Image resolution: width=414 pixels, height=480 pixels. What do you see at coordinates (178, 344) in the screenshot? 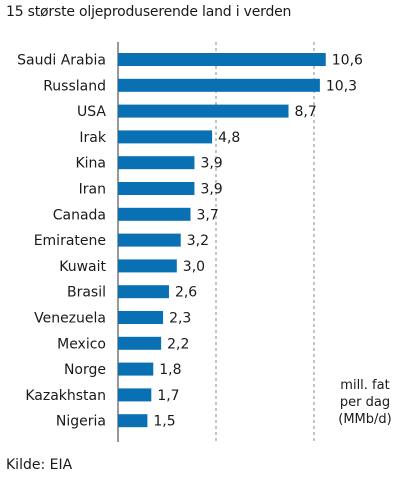
I see `value-label-11: 2,2` at bounding box center [178, 344].